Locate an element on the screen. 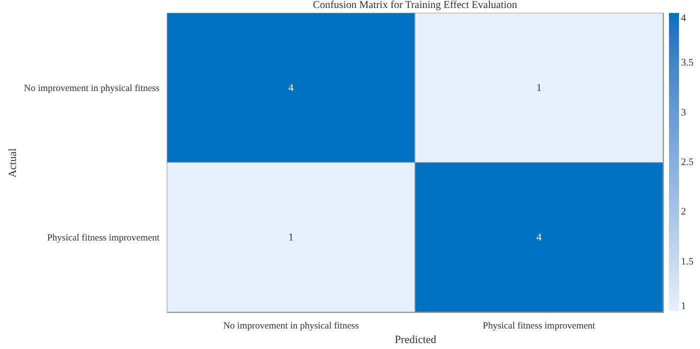  chart-title: Confusion Matrix for Training Effect Evaluation is located at coordinates (415, 6).